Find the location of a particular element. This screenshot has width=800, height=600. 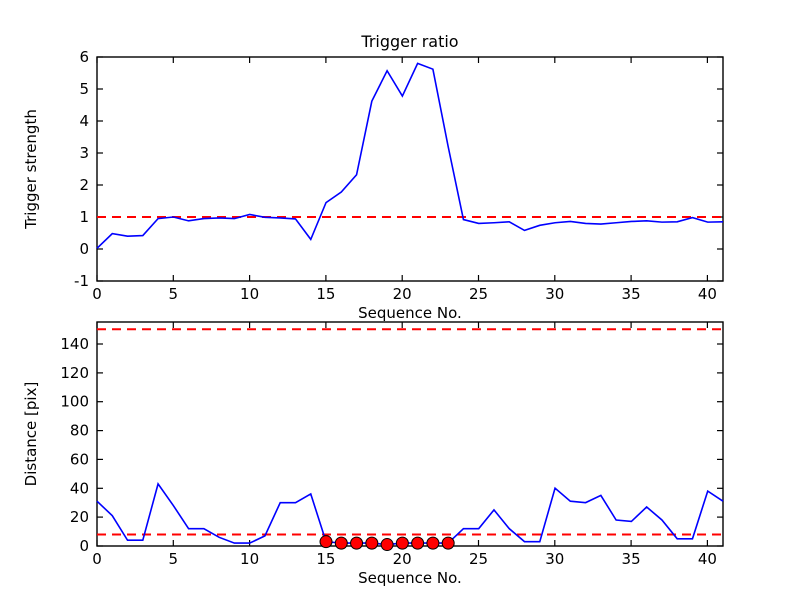

x-axis-tick-labels-top-chart: 0 5 10 15 20 25 30 35 40 is located at coordinates (404, 294).